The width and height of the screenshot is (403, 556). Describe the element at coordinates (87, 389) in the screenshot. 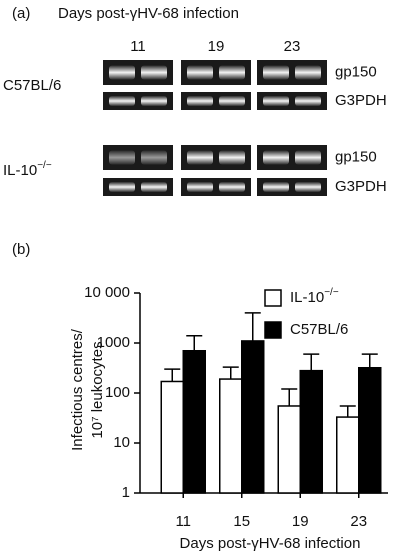

I see `y-axis-title: Infectious centres/10⁷ leukocytes` at that location.